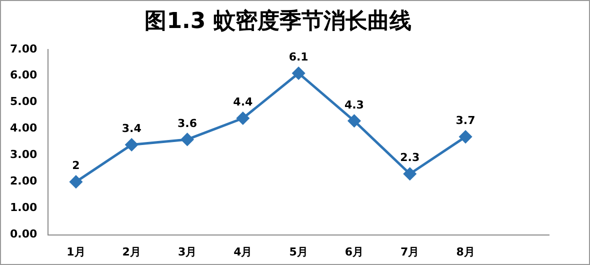  What do you see at coordinates (24, 181) in the screenshot?
I see `y-tick-label: 2.00` at bounding box center [24, 181].